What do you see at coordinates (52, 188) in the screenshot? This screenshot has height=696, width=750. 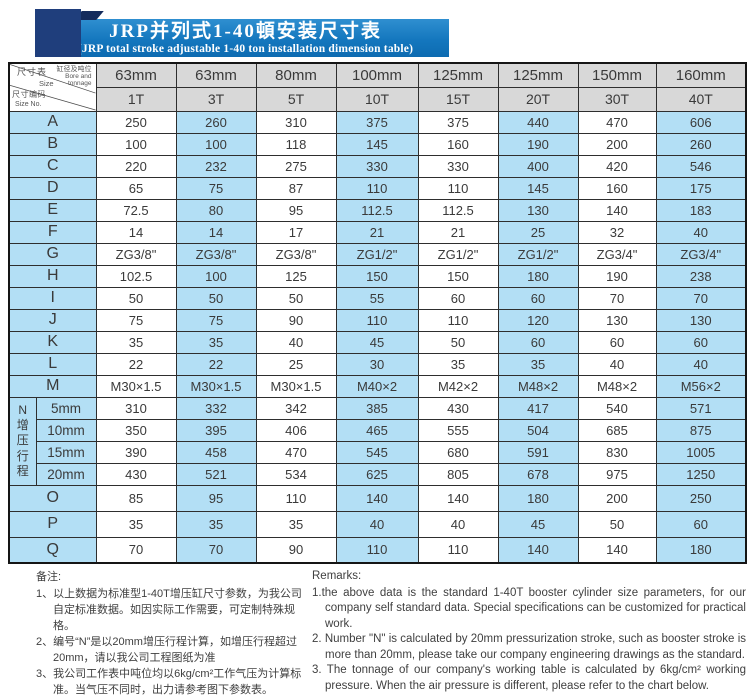 I see `row-label: D` at bounding box center [52, 188].